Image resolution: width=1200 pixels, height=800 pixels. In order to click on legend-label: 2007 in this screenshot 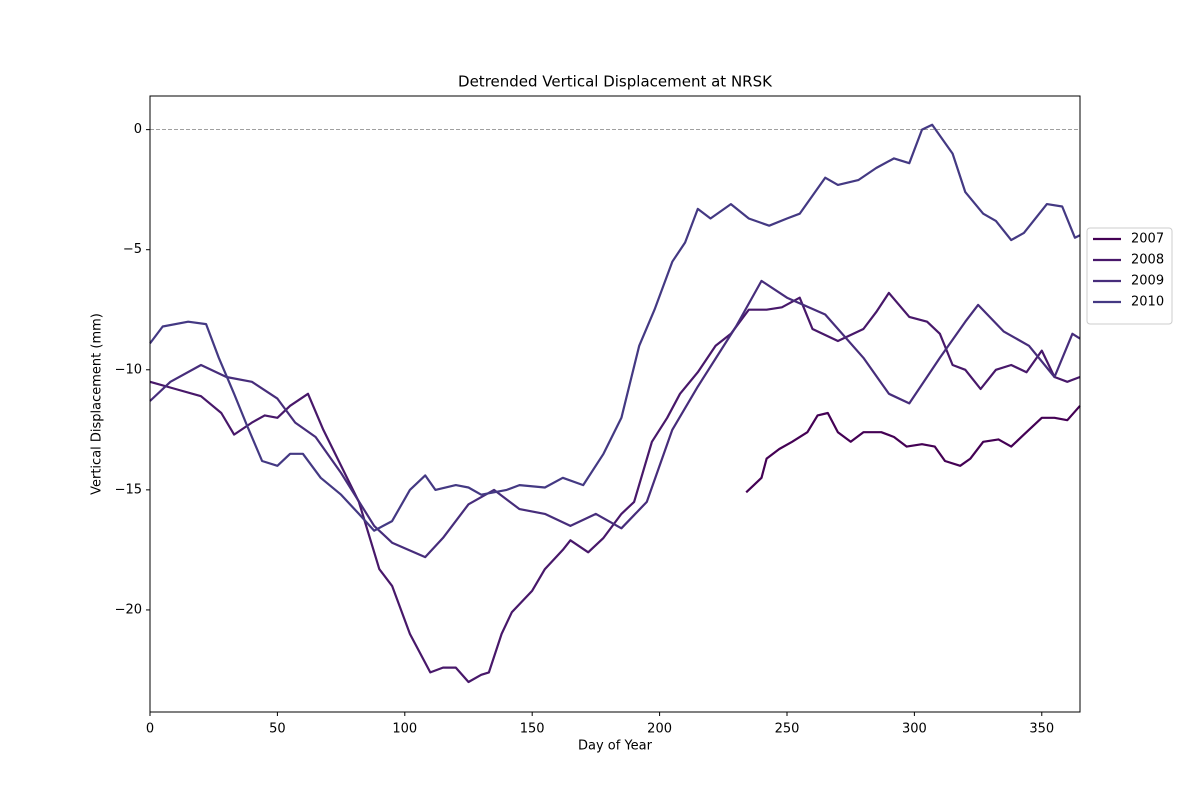, I will do `click(1147, 239)`.